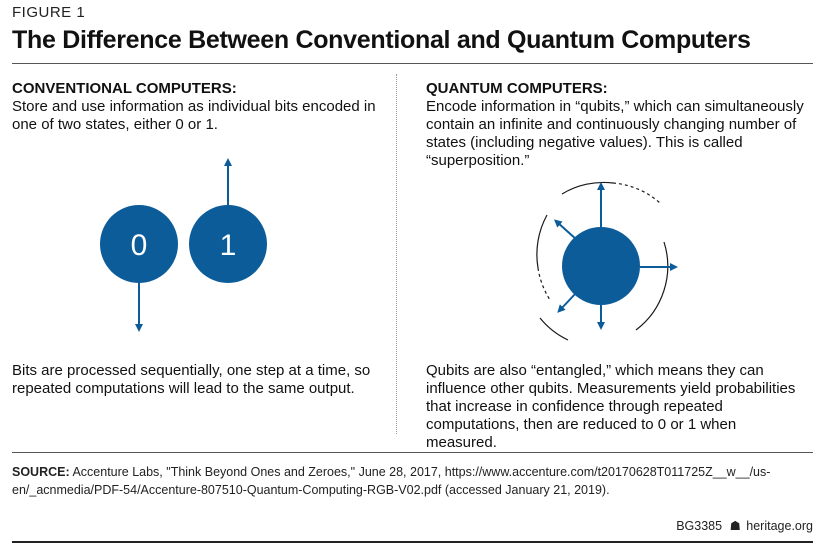 The image size is (825, 554). Describe the element at coordinates (735, 526) in the screenshot. I see `liberty-bell-icon: ☗` at that location.